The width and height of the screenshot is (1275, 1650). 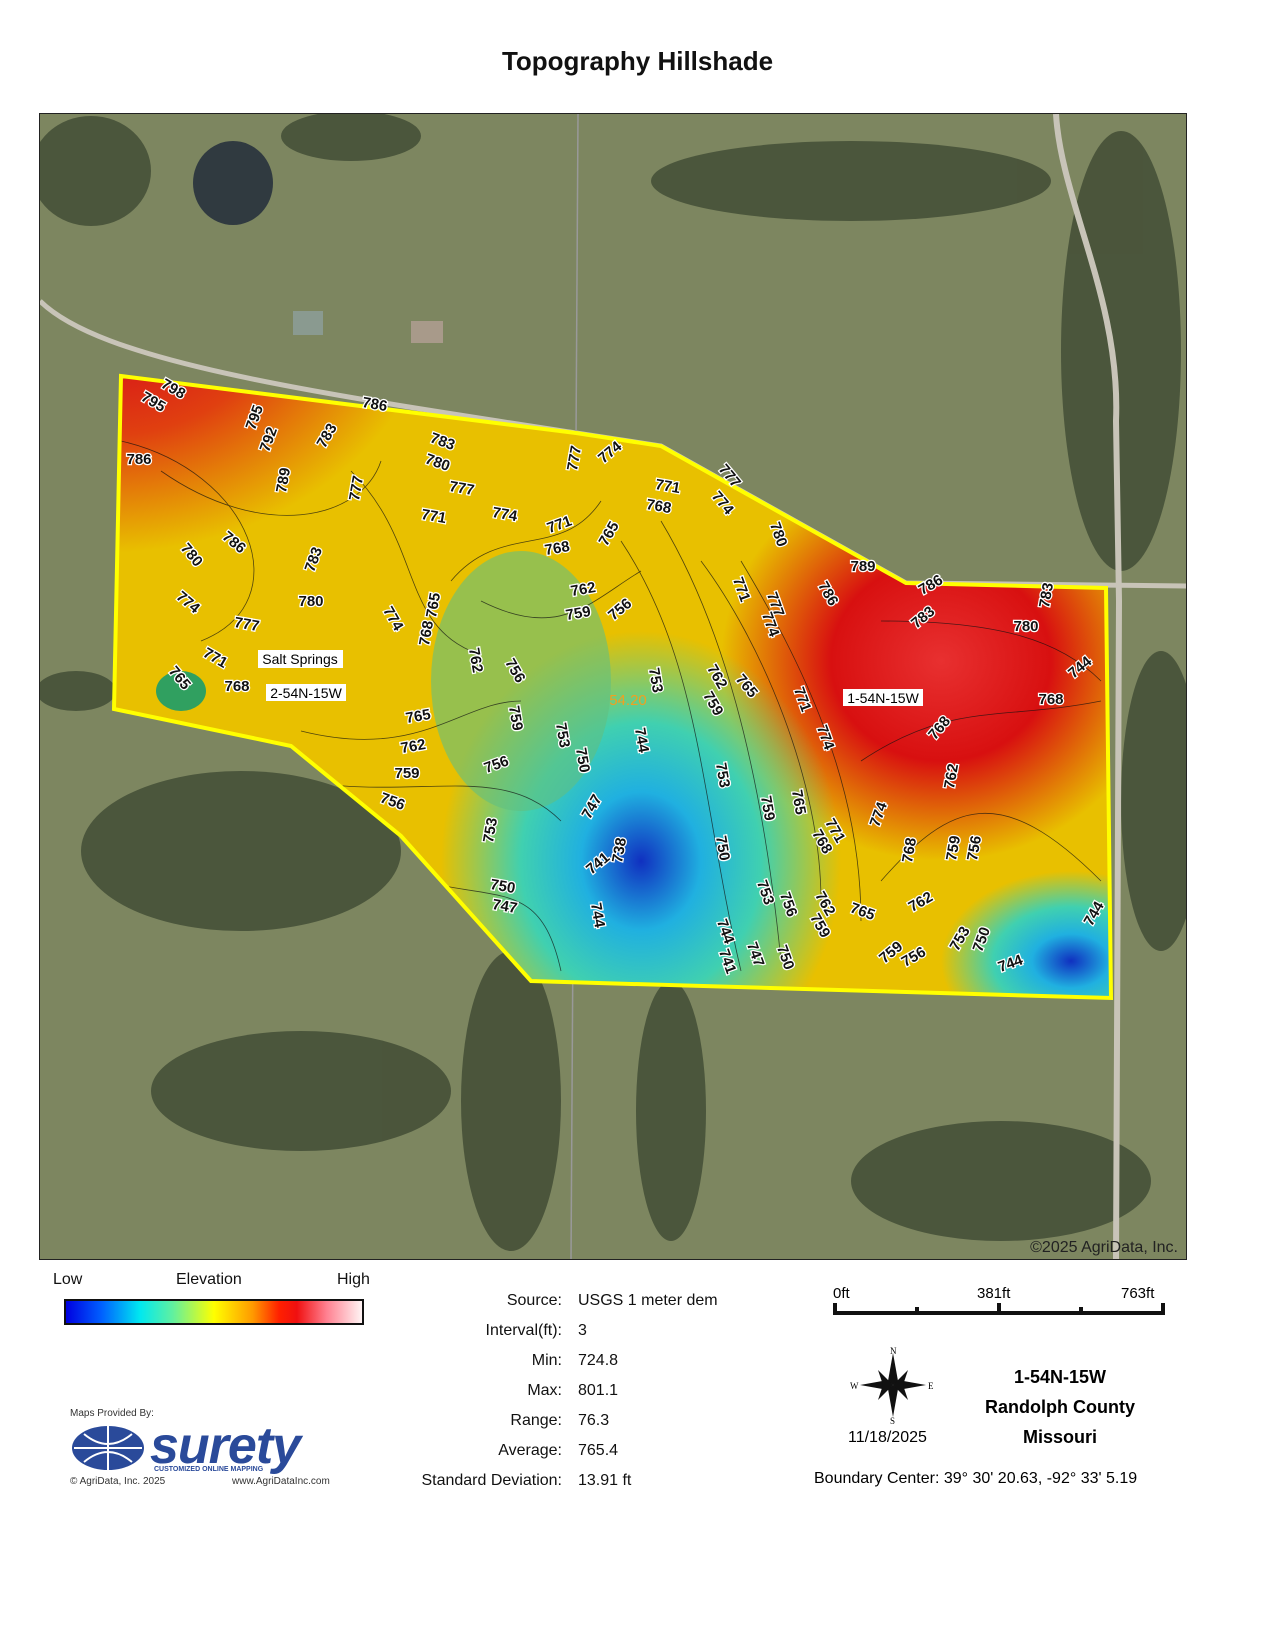 What do you see at coordinates (648, 1300) in the screenshot?
I see `stat-value: USGS 1 meter dem` at bounding box center [648, 1300].